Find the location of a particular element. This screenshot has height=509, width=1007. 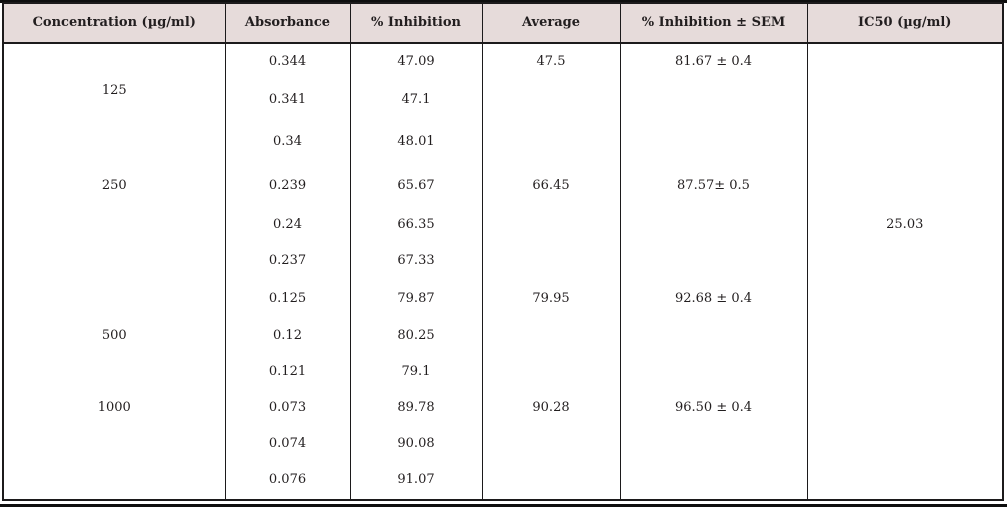

cell-pct-inhibition: 67.33 is located at coordinates (416, 261).